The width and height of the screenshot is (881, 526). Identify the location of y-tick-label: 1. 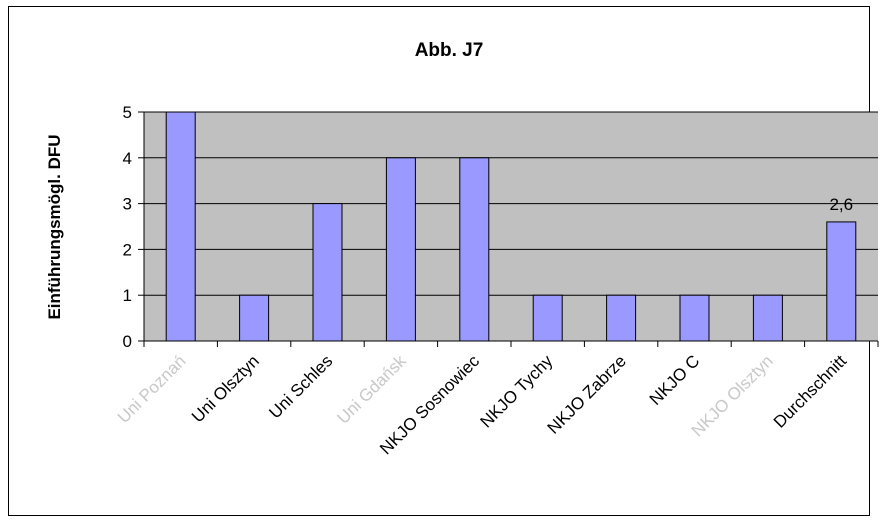
(127, 295).